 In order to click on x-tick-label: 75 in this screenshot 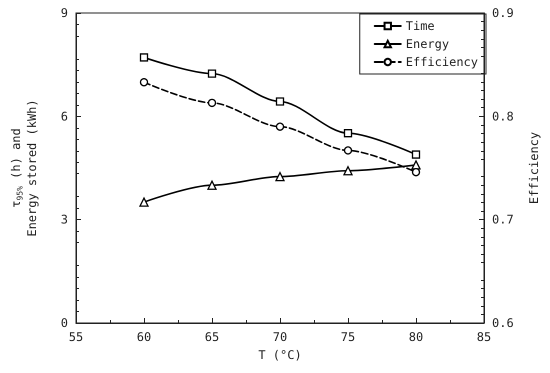, I will do `click(348, 337)`.